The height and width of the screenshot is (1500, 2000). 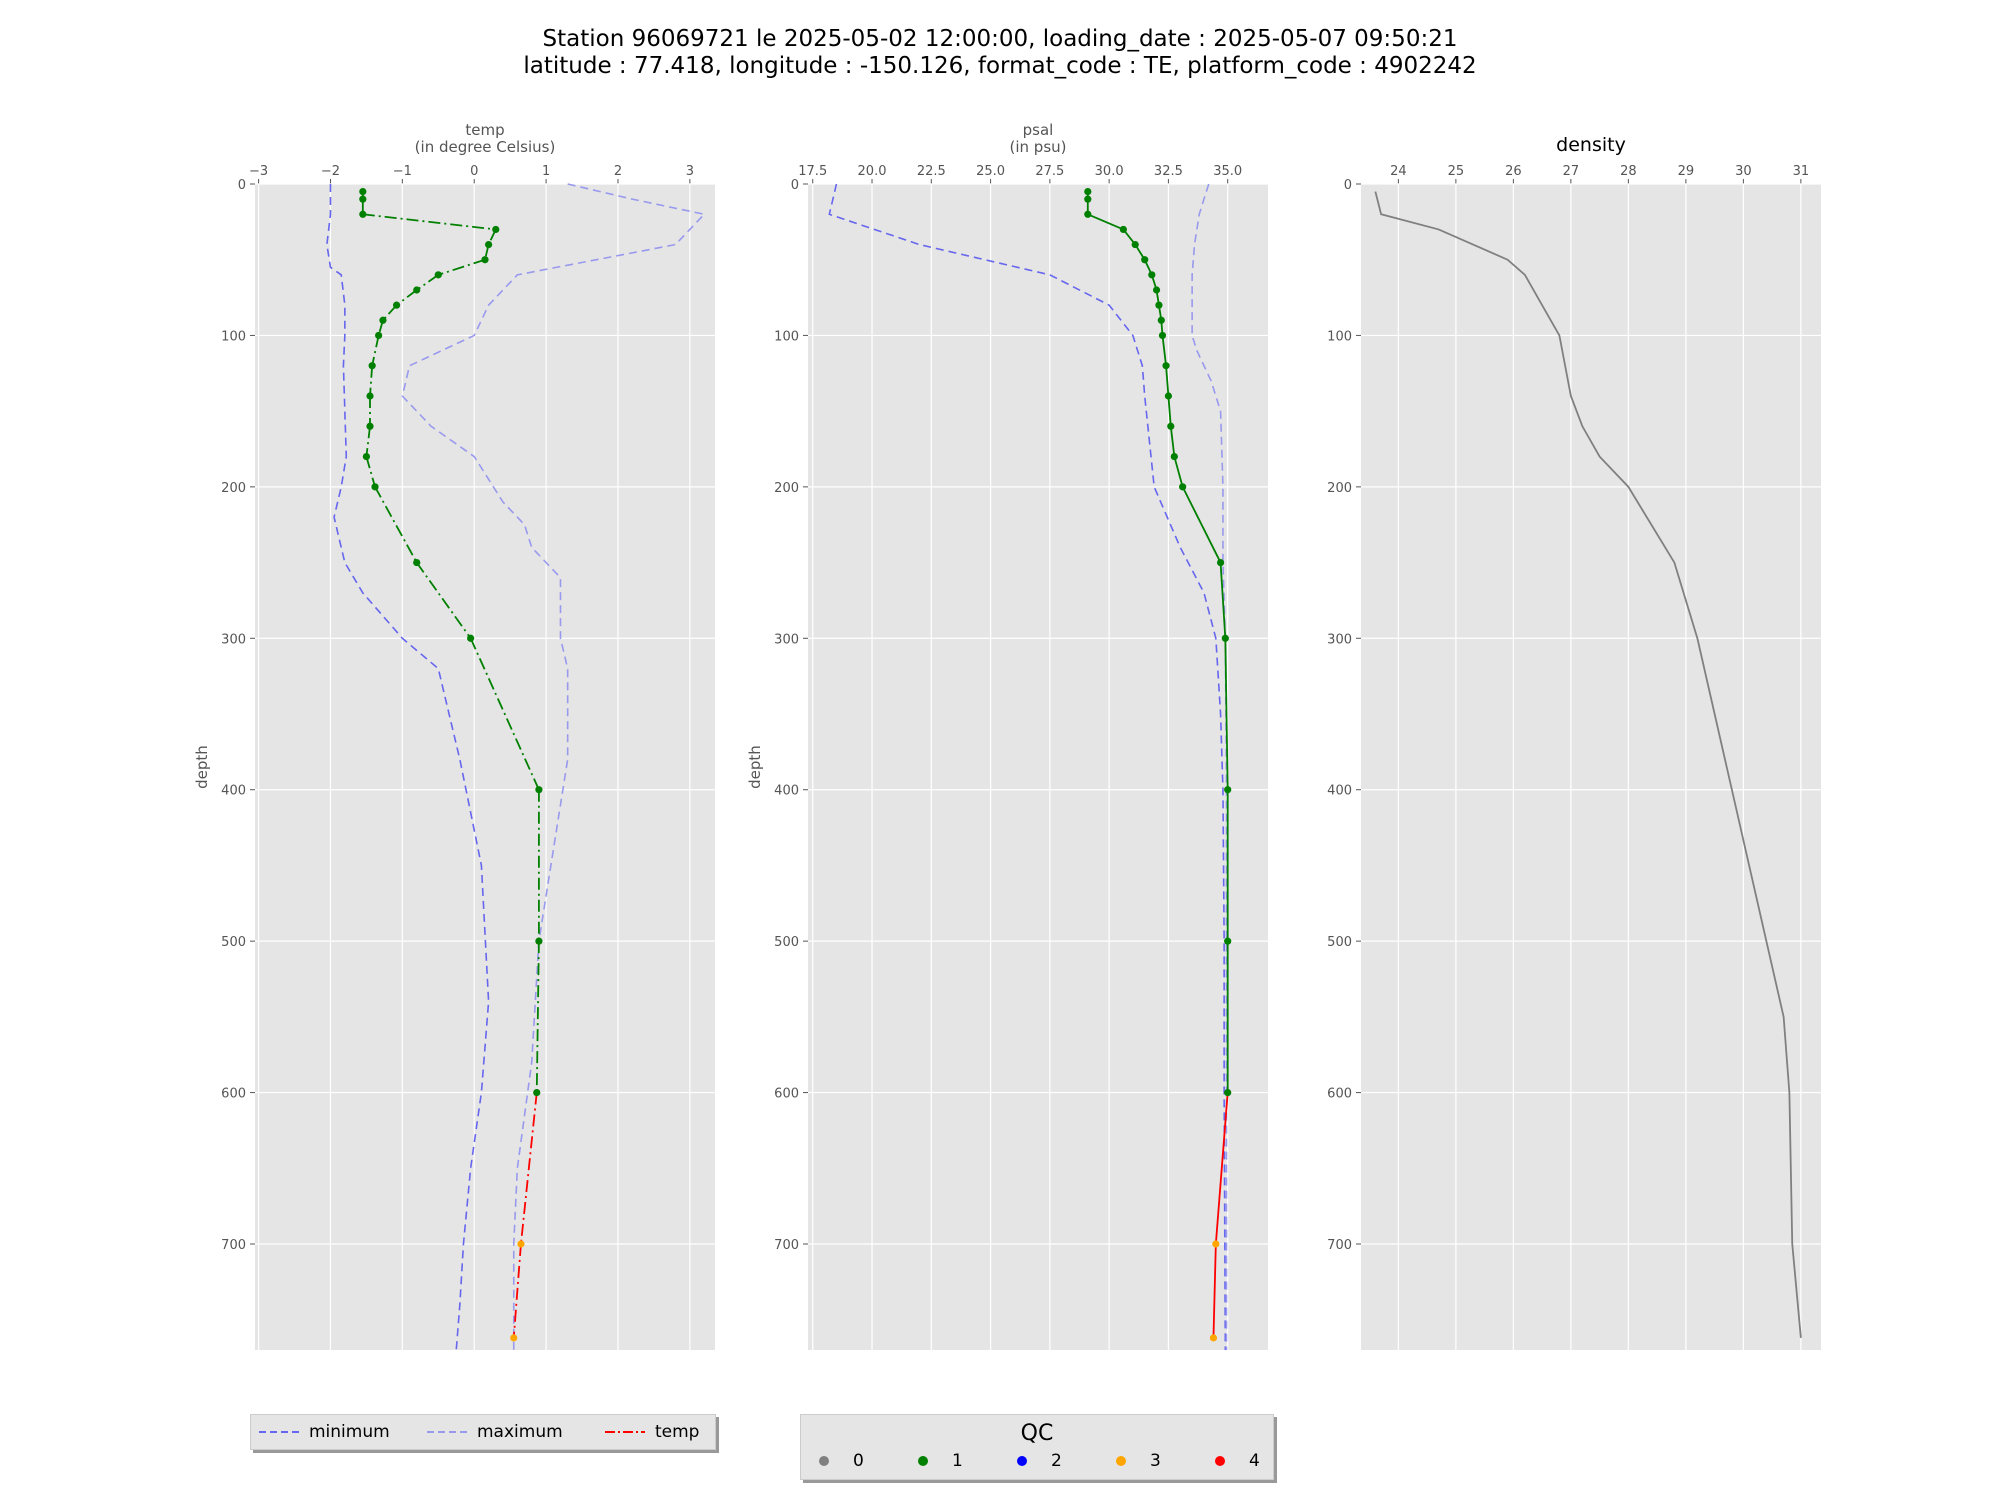 I want to click on legend-temp: minimum maximum temp, so click(x=483, y=1432).